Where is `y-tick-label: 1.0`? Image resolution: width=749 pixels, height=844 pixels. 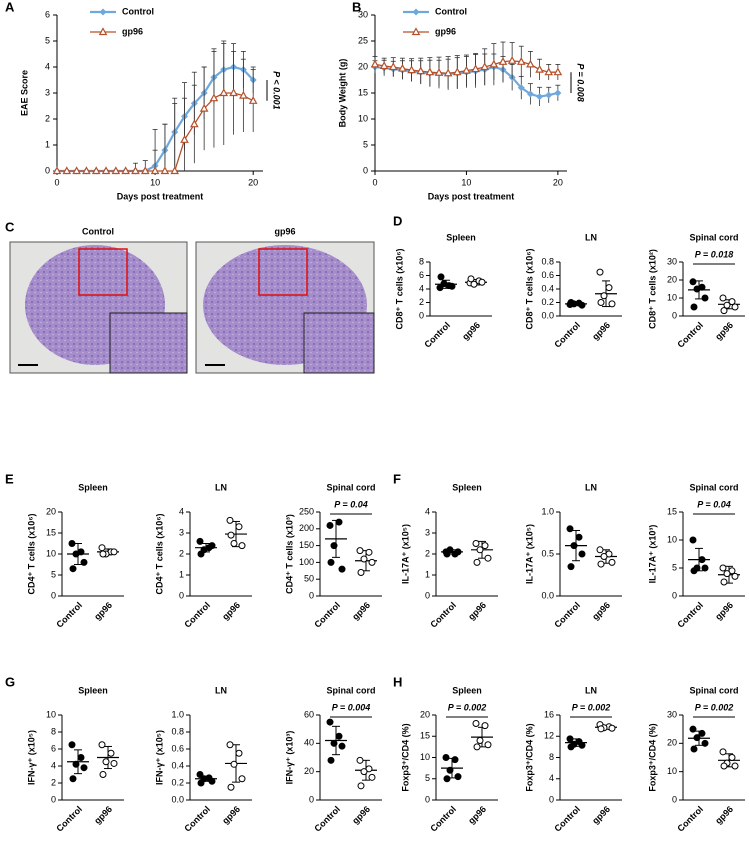
y-tick-label: 1.0 is located at coordinates (177, 714).